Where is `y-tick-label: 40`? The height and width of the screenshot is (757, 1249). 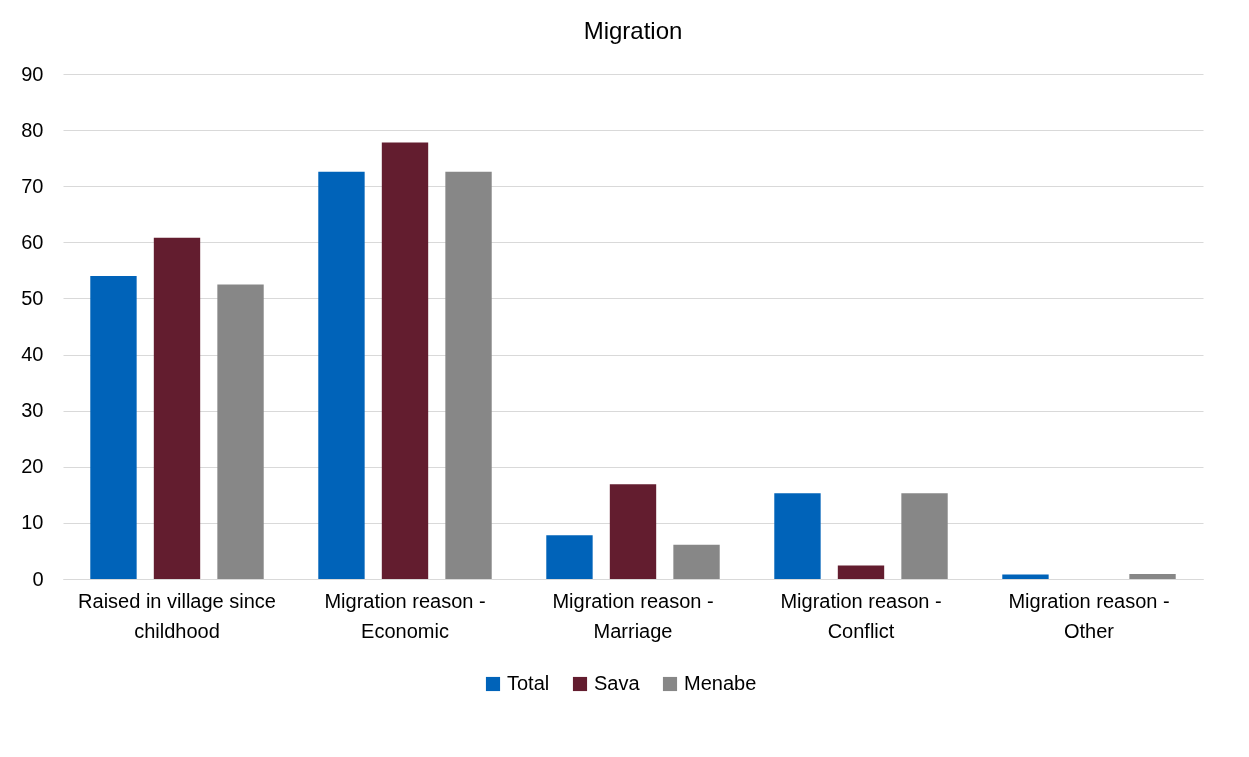 y-tick-label: 40 is located at coordinates (32, 354).